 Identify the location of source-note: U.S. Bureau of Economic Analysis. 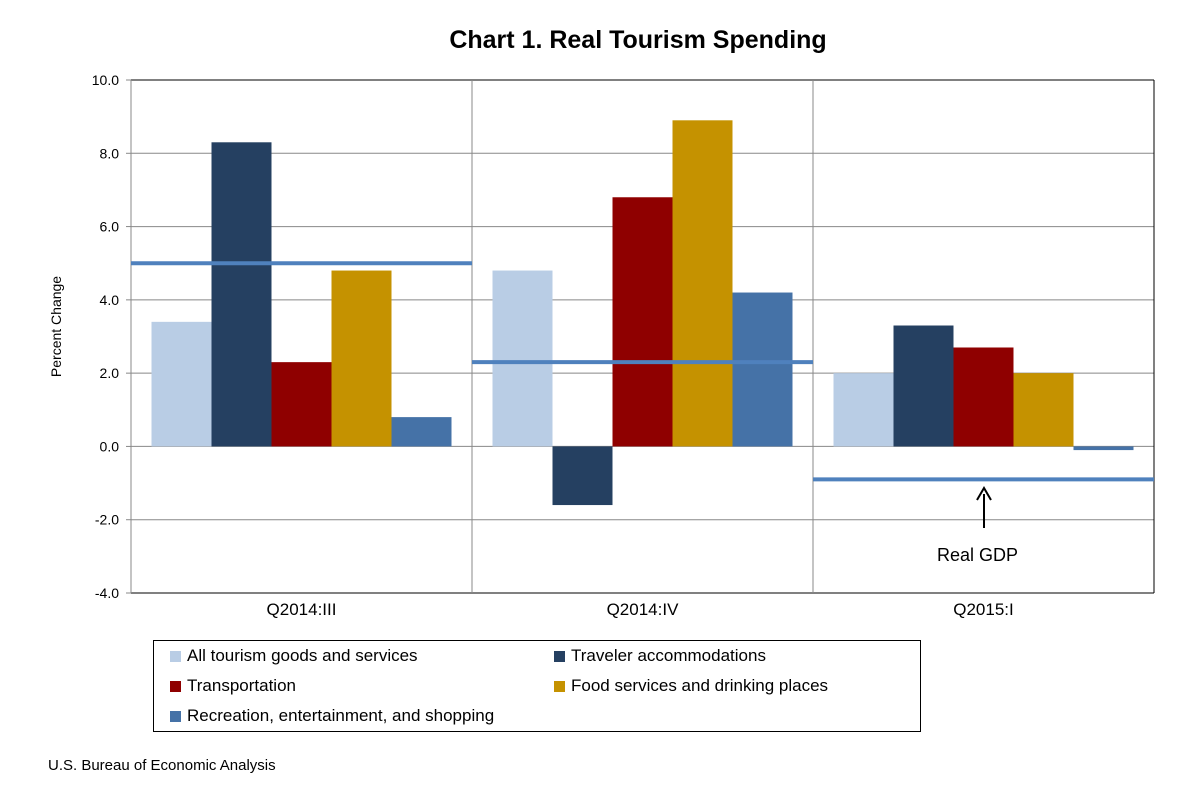
(162, 765).